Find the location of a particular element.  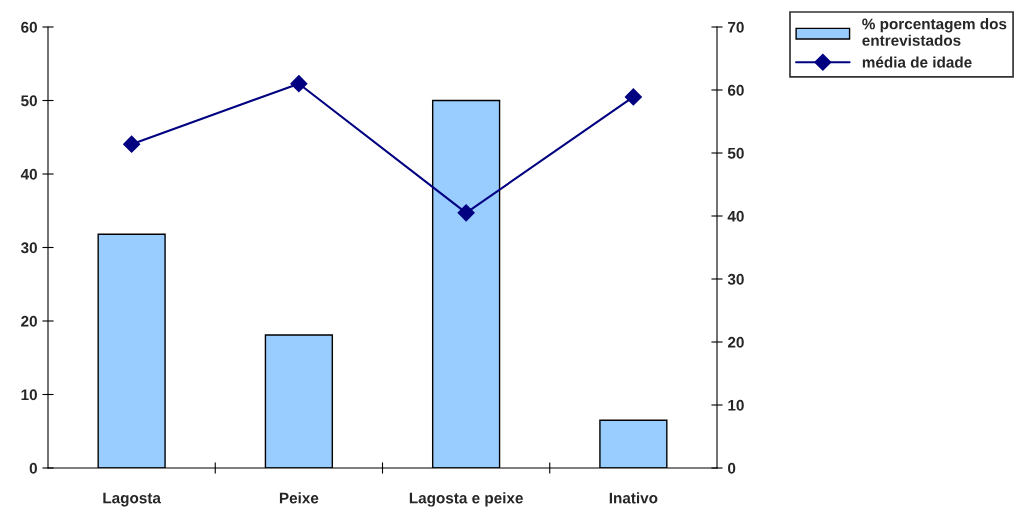

y-tick-label: 10 is located at coordinates (29, 395).